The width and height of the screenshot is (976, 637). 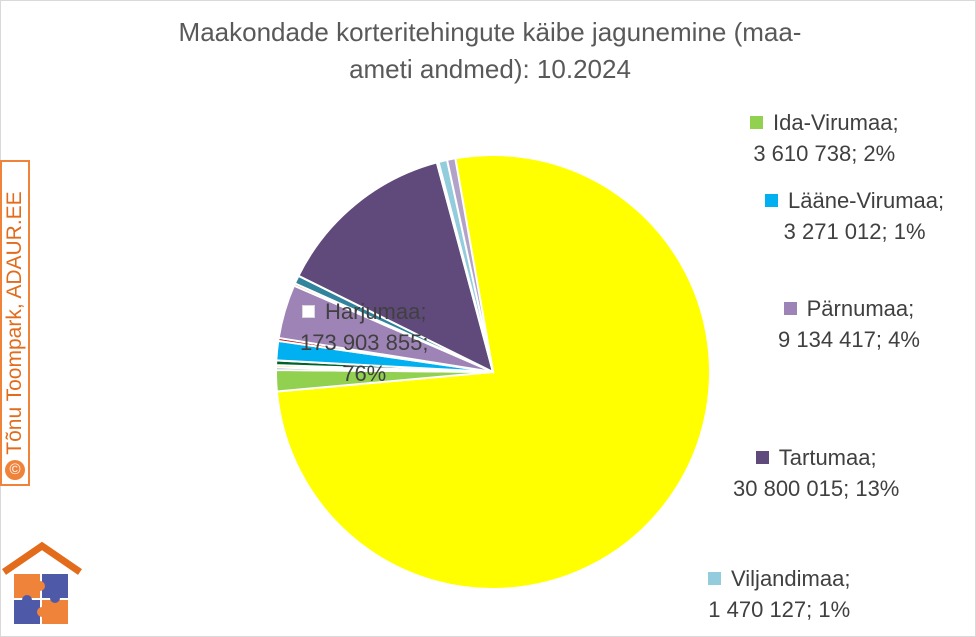 I want to click on legend-swatch-laane-virumaa, so click(x=771, y=200).